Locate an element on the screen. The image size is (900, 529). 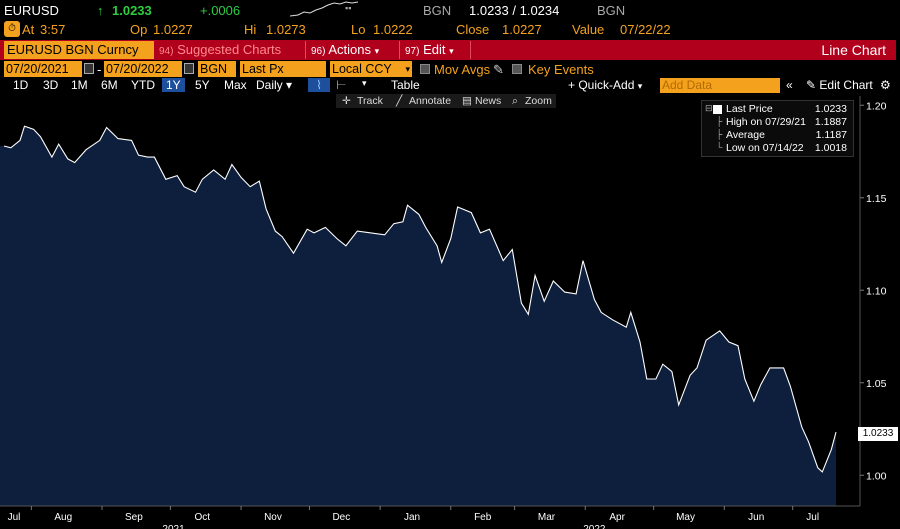
alert-icon: ⏱ is located at coordinates (12, 29).